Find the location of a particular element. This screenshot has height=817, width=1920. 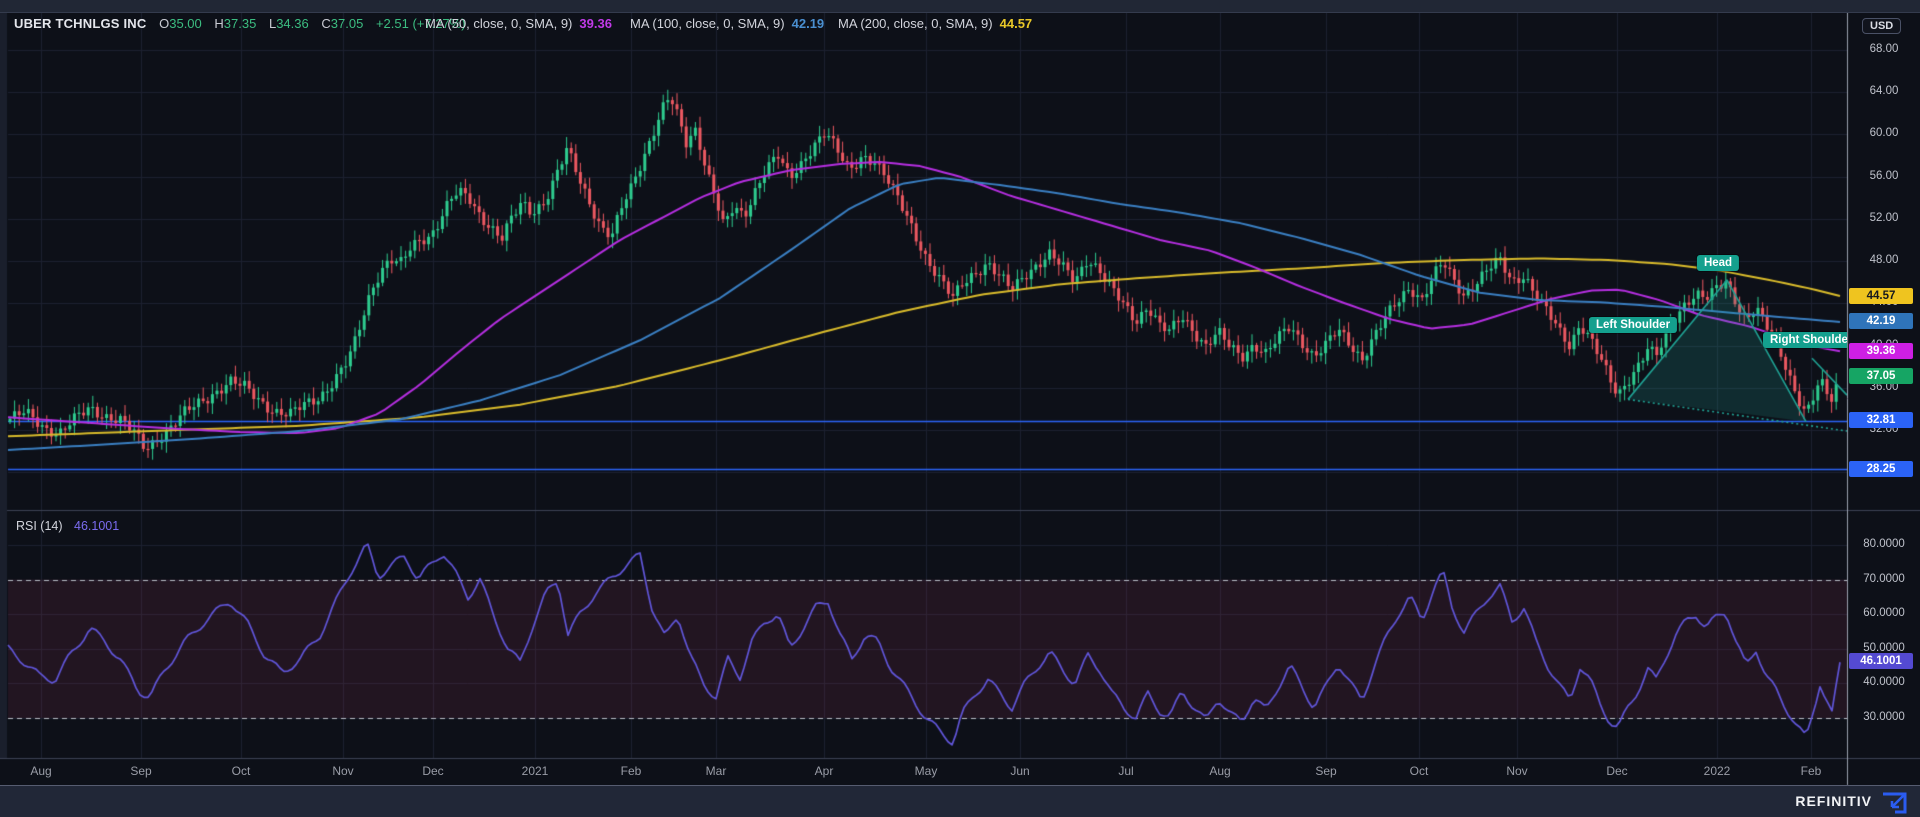

rsi-value: 46.1001 is located at coordinates (97, 526).